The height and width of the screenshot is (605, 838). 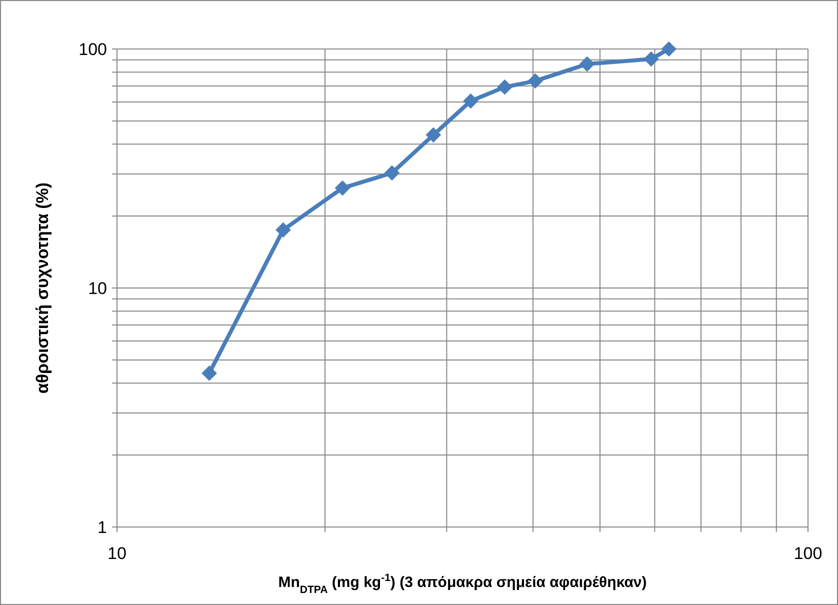 I want to click on y-tick-label: 10, so click(x=97, y=288).